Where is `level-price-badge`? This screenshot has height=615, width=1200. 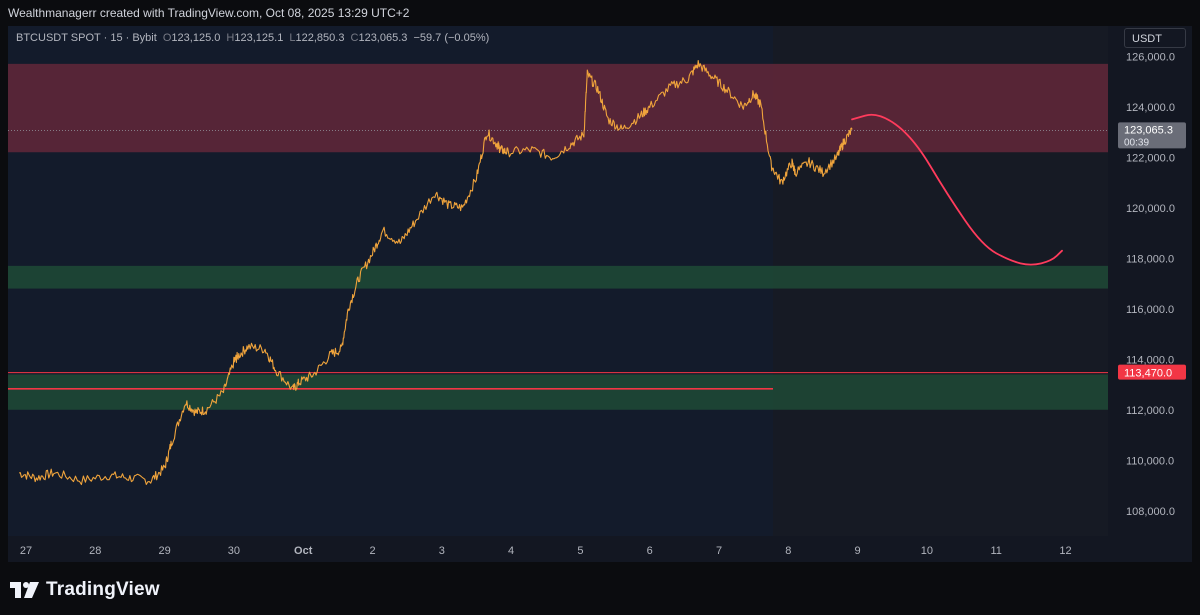
level-price-badge is located at coordinates (1152, 372).